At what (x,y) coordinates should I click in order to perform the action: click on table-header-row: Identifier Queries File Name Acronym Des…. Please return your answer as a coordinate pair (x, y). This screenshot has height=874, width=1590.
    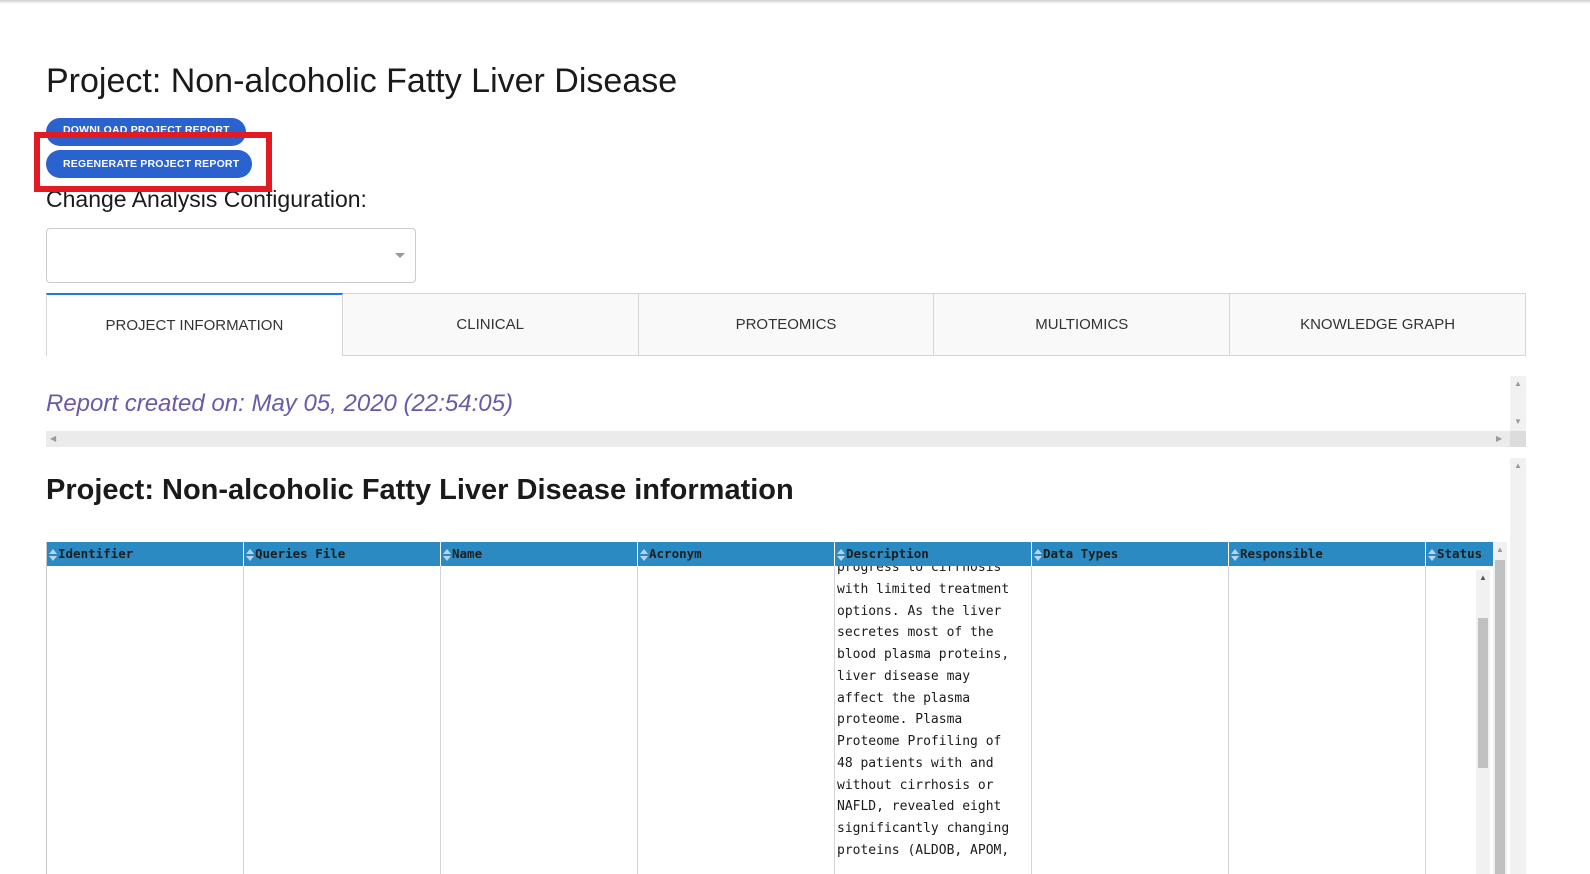
    Looking at the image, I should click on (770, 554).